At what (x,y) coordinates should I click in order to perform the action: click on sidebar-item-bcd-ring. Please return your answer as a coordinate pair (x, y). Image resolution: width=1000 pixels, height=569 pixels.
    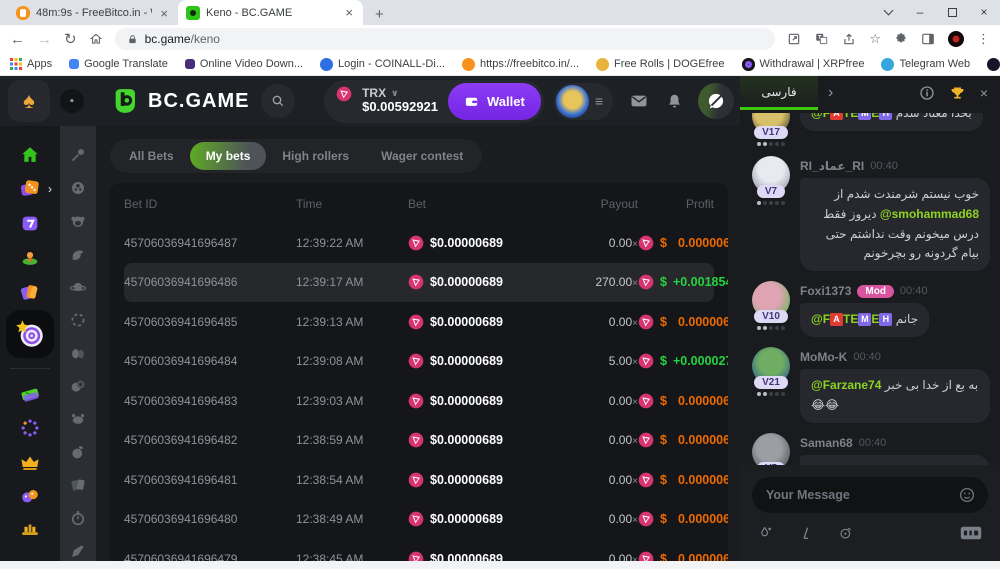
    Looking at the image, I should click on (30, 428).